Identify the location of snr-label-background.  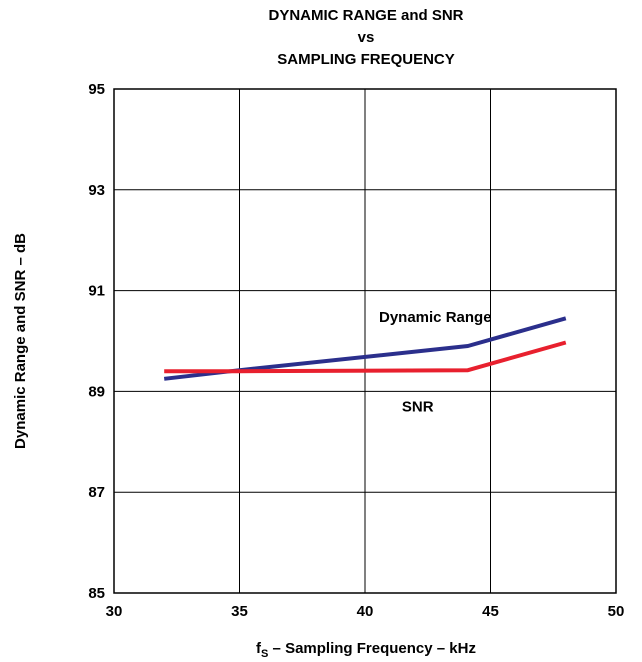
(417, 406).